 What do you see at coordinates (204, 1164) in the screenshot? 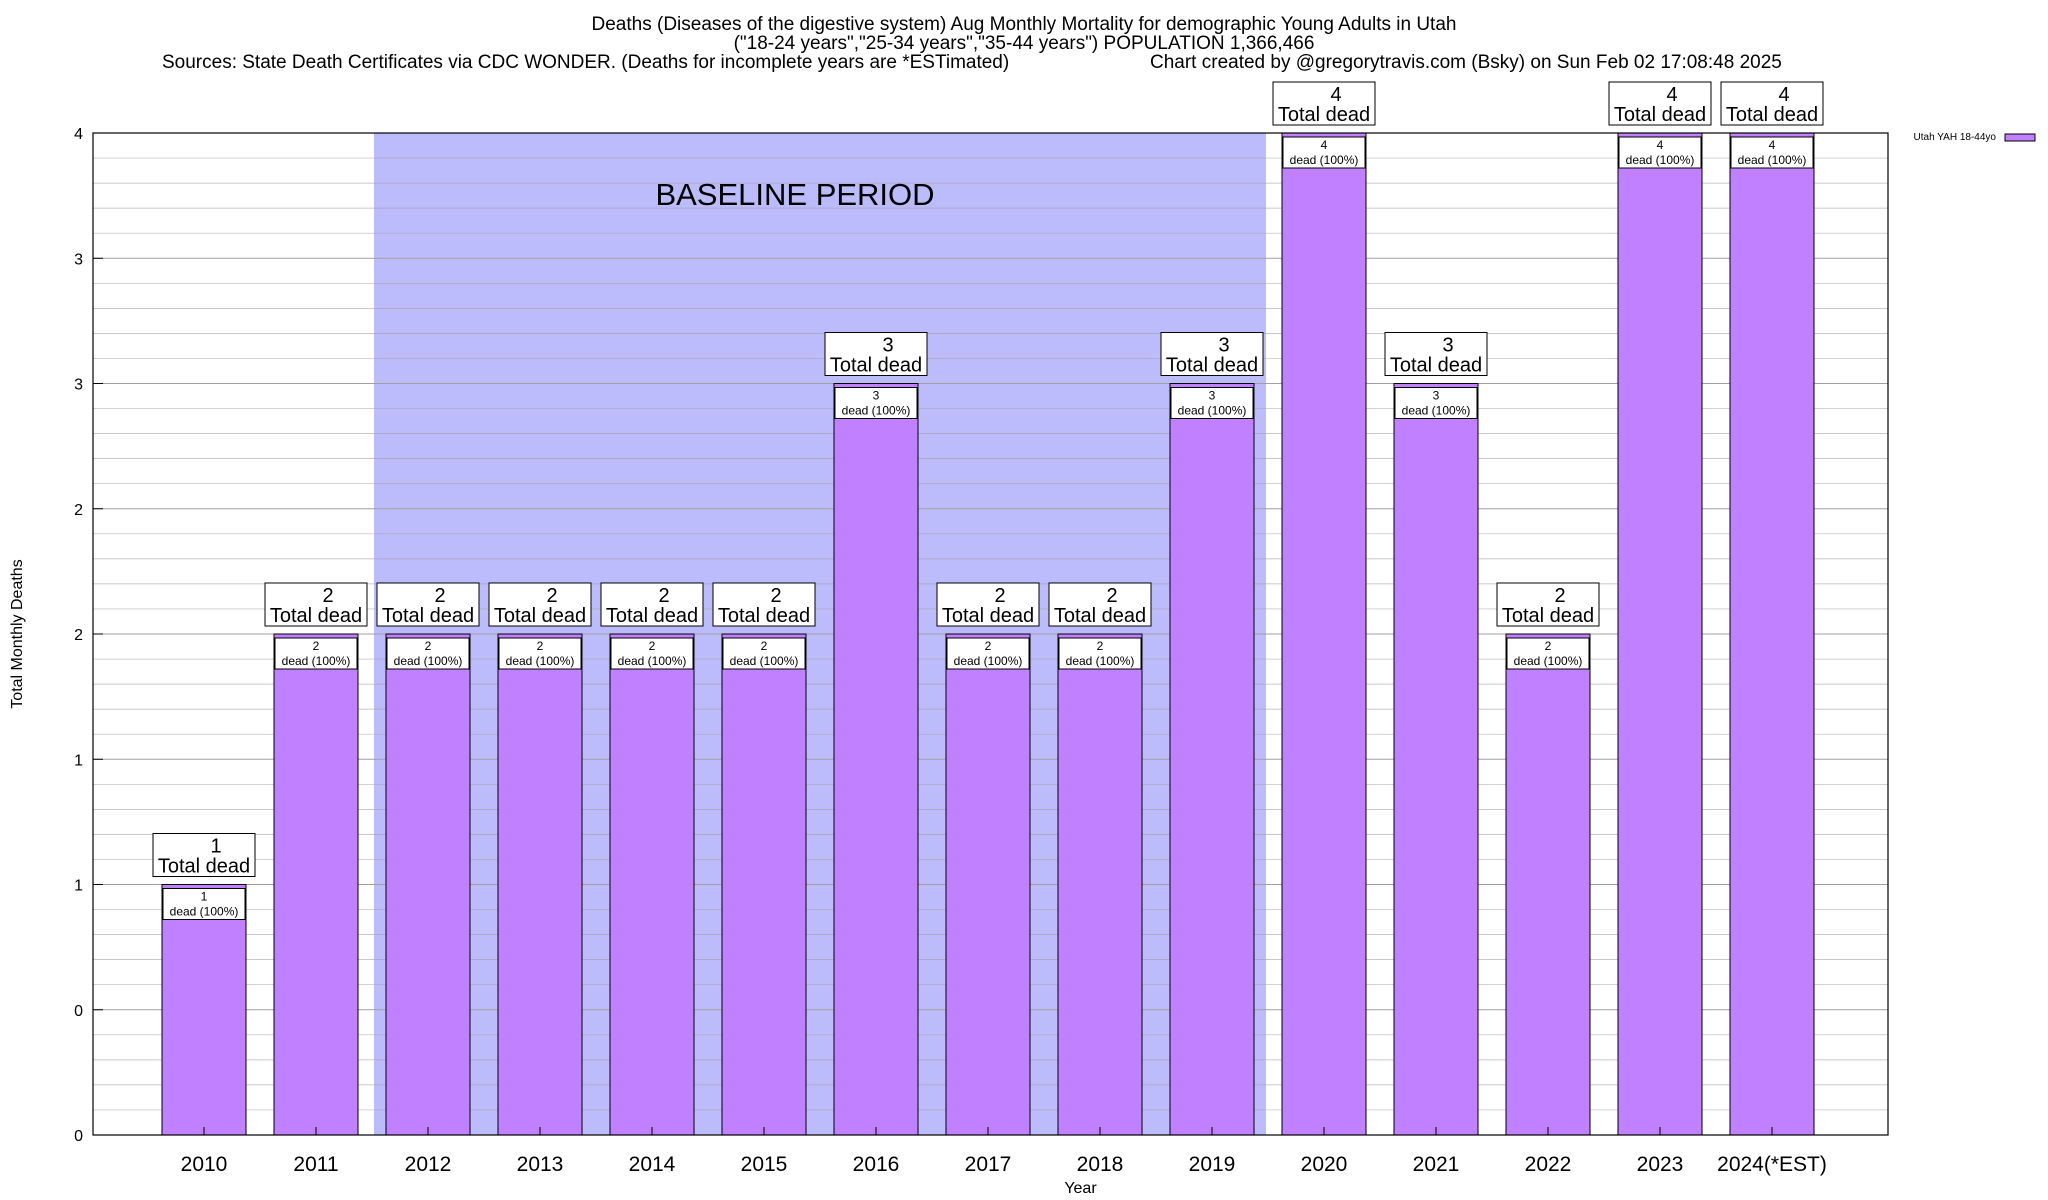
I see `x-tick-label: 2010` at bounding box center [204, 1164].